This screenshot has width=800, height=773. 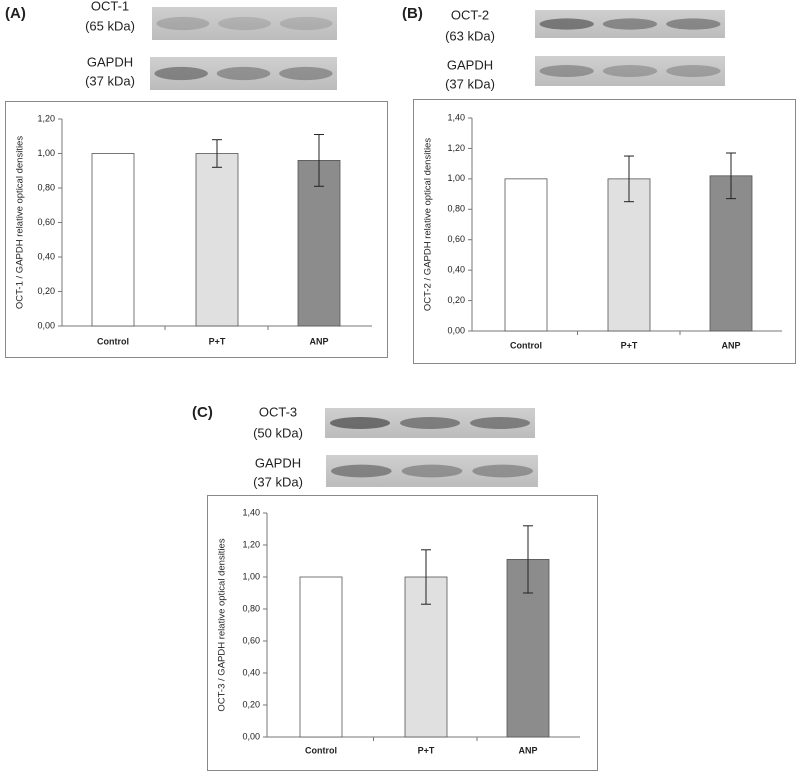 I want to click on y-axis-title: OCT-2 / GAPDH relative optical densities, so click(x=428, y=224).